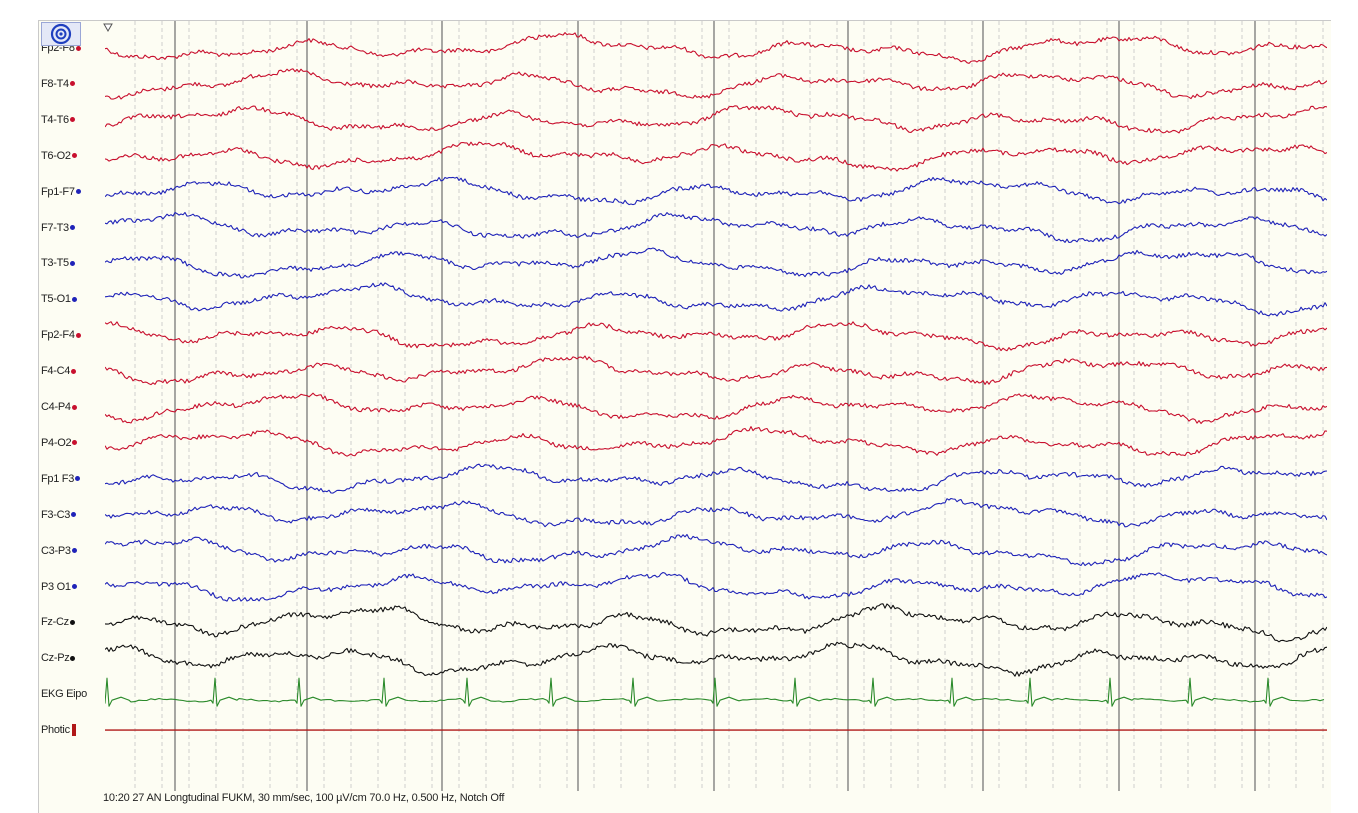  I want to click on channel-label: Fp1-F7, so click(72, 192).